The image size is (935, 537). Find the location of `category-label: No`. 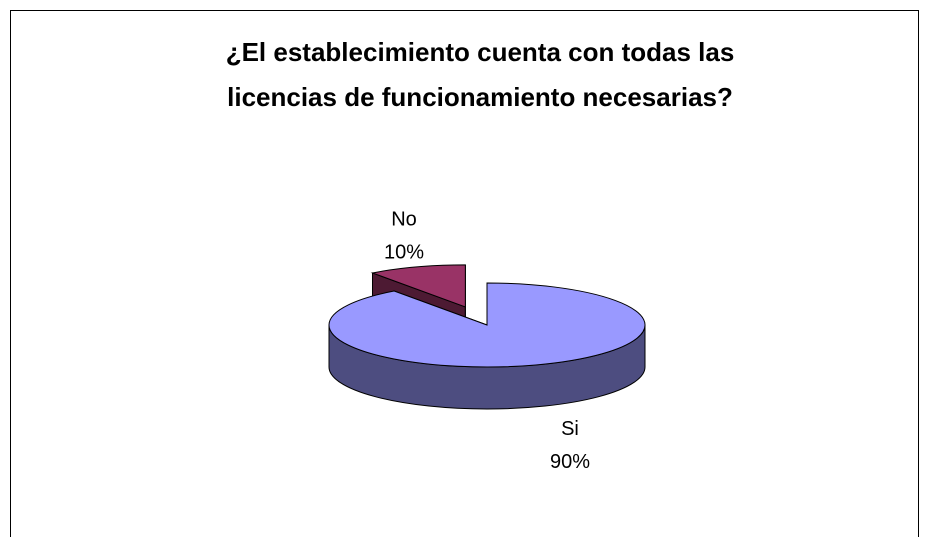

category-label: No is located at coordinates (404, 220).